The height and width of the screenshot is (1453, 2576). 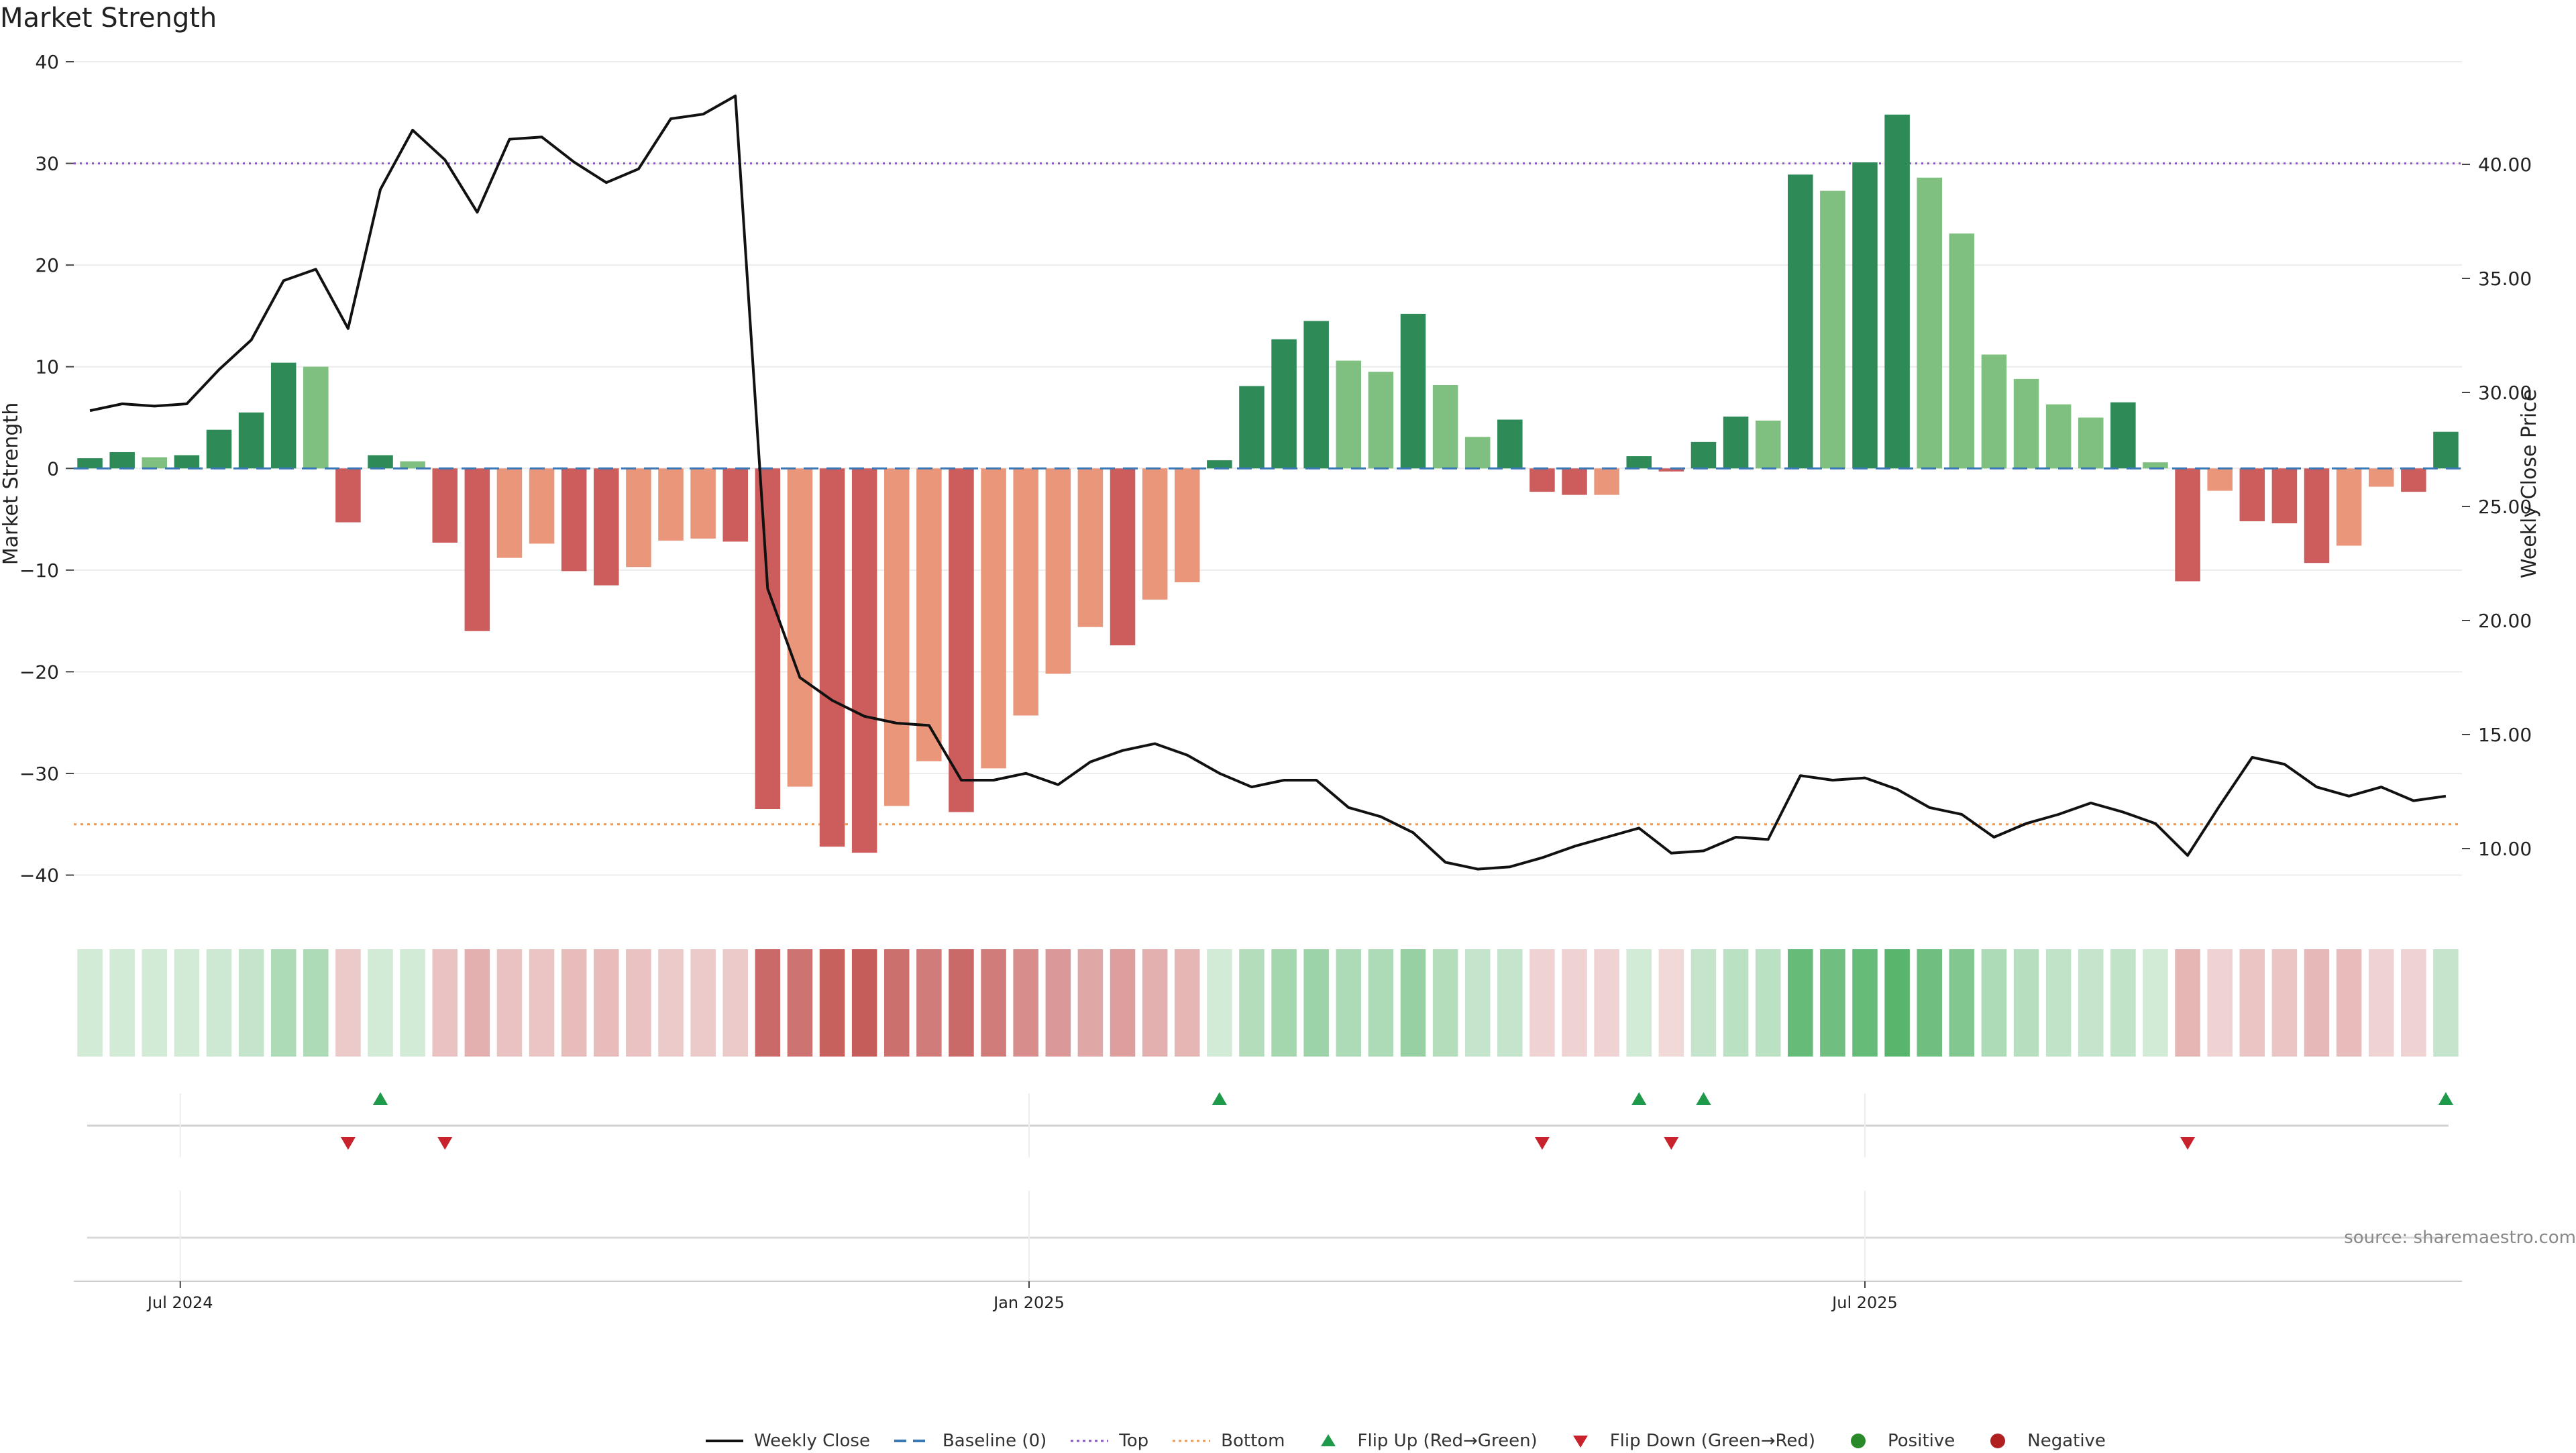 What do you see at coordinates (1228, 1441) in the screenshot?
I see `legend-item: Bottom` at bounding box center [1228, 1441].